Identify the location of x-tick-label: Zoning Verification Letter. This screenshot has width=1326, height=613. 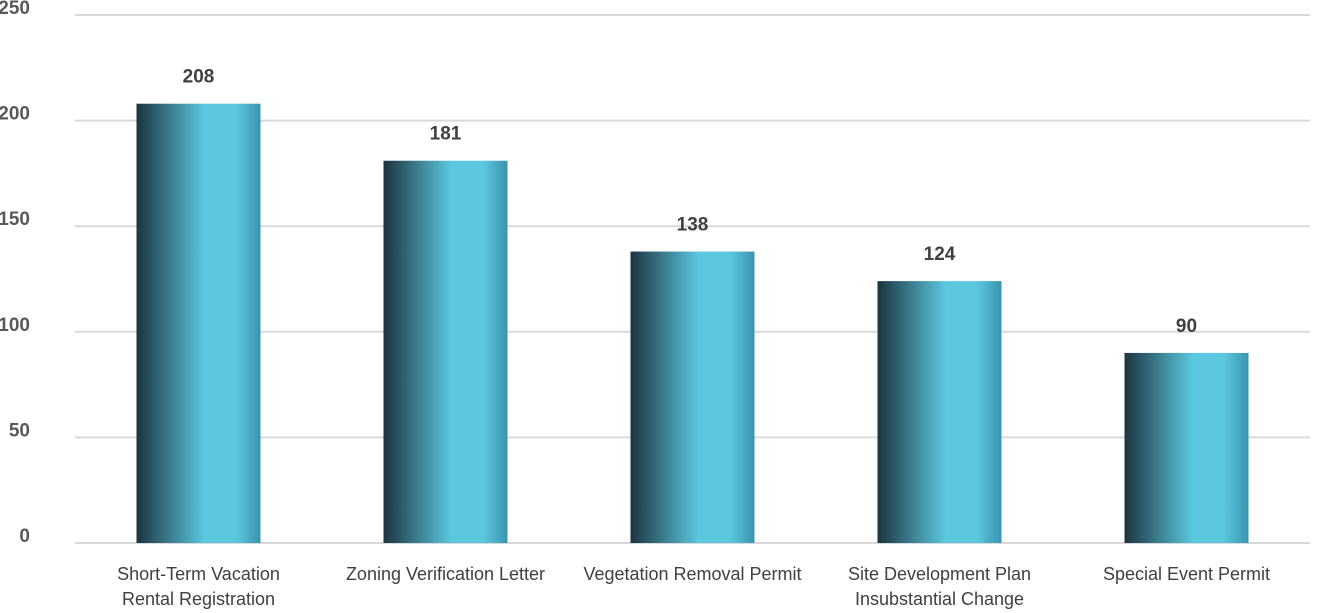
(445, 574).